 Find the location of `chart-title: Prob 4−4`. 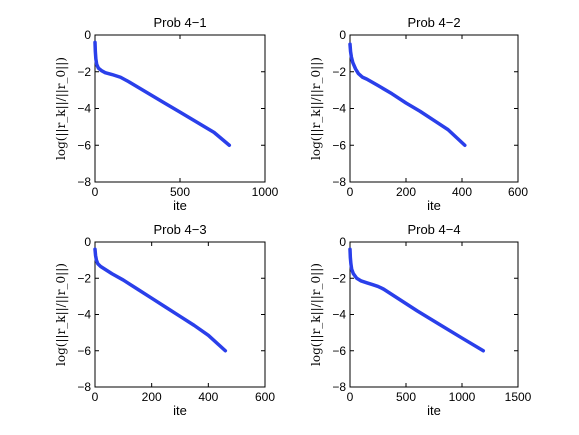

chart-title: Prob 4−4 is located at coordinates (433, 229).